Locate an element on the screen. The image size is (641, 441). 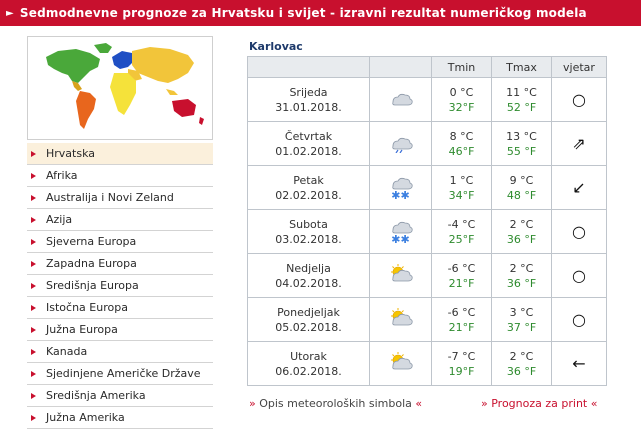
region-item: Istočna Europa is located at coordinates (120, 308).